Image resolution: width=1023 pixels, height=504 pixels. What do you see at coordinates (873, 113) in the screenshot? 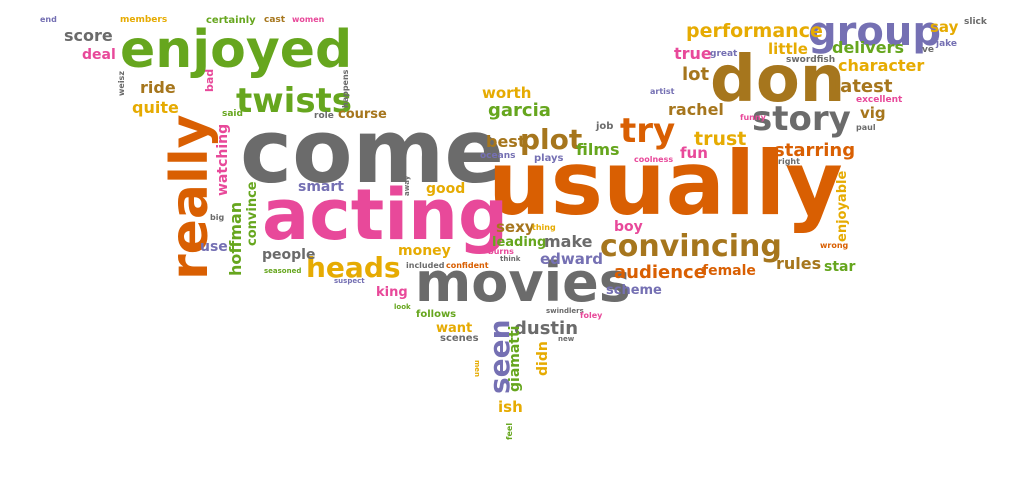
I see `word-vig: vig` at bounding box center [873, 113].